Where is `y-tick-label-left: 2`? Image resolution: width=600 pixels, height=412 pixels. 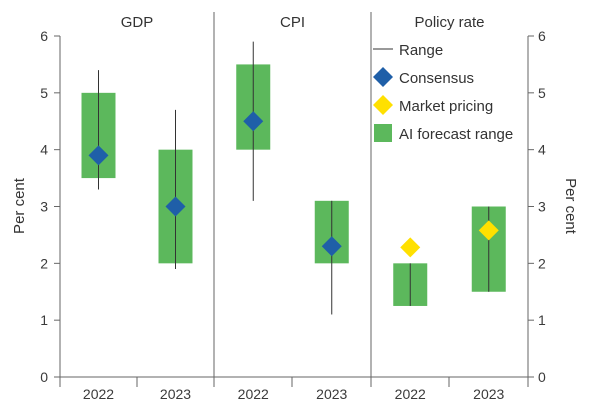 y-tick-label-left: 2 is located at coordinates (44, 263).